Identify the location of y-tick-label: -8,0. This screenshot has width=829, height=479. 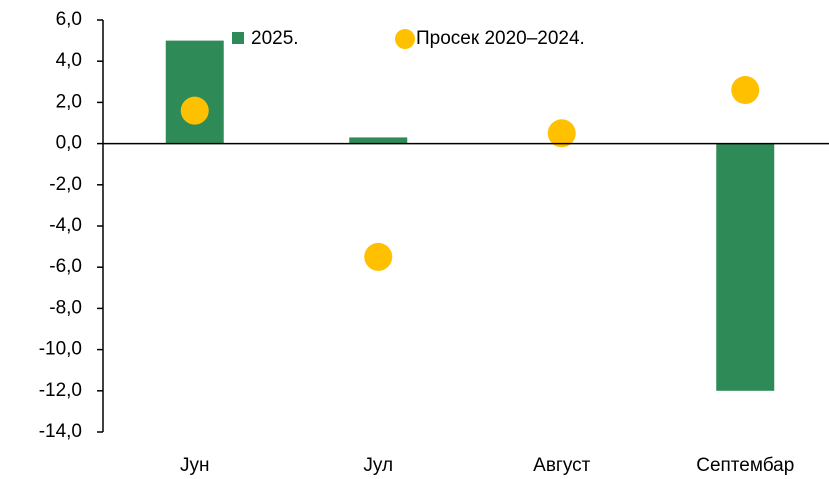
(65, 307).